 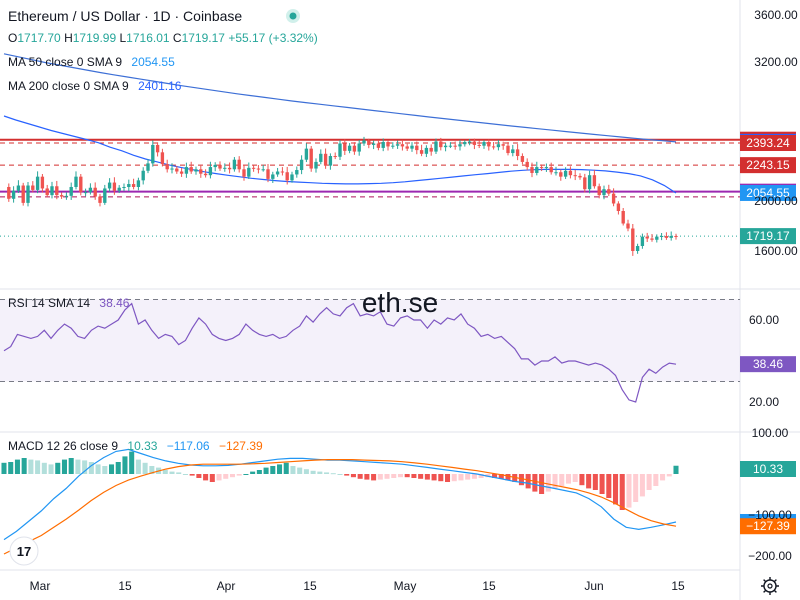 What do you see at coordinates (69, 303) in the screenshot?
I see `rsi-legend: RSI 14 SMA 14 38.46` at bounding box center [69, 303].